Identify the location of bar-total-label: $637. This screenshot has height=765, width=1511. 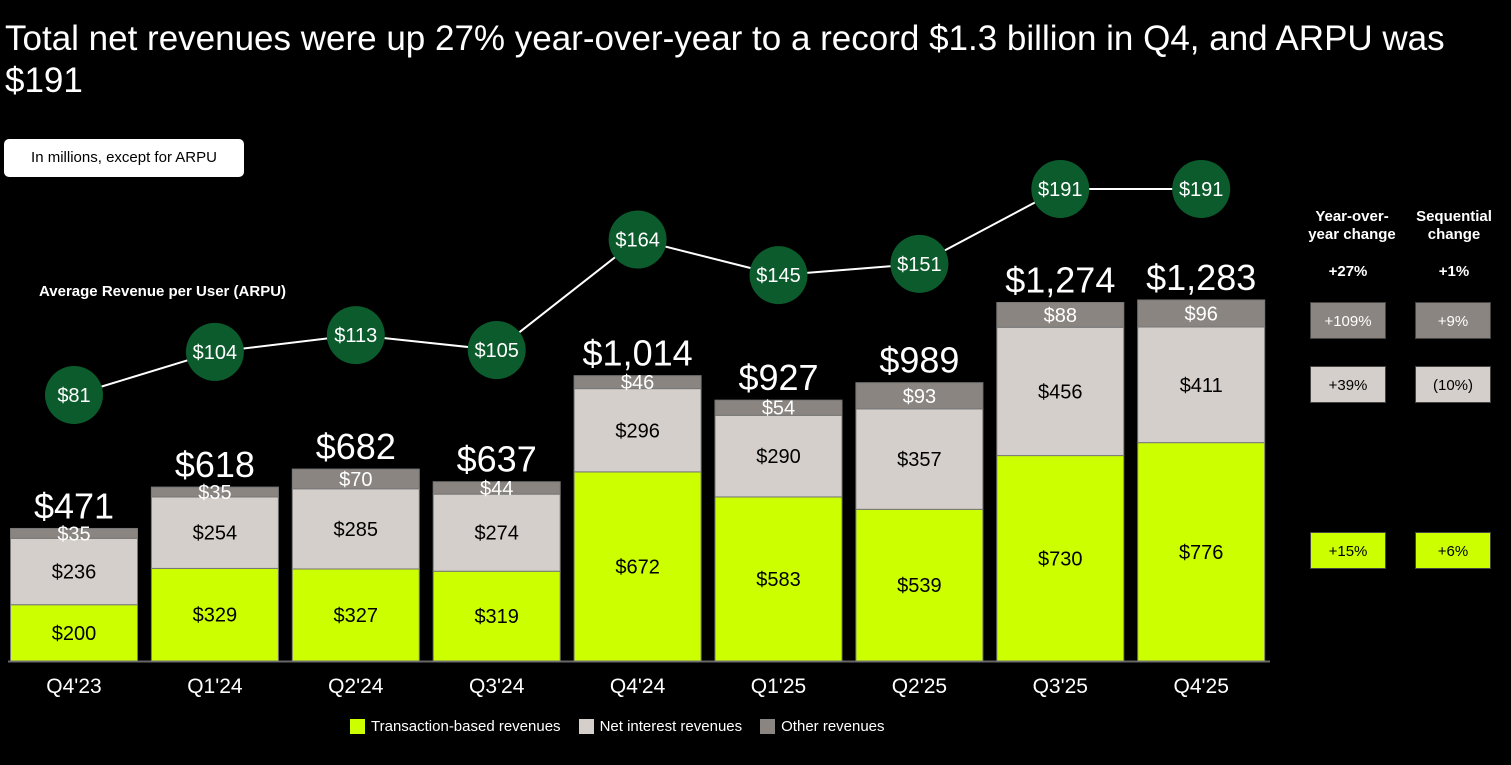
(497, 459).